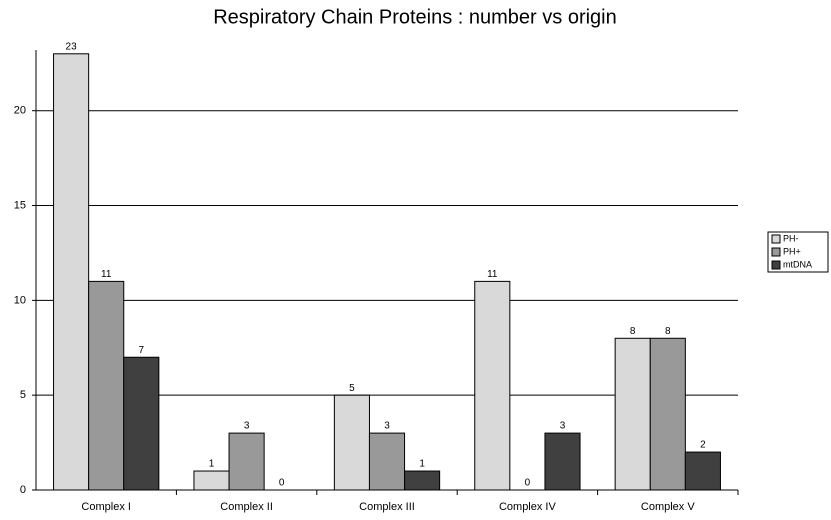 This screenshot has width=831, height=520. Describe the element at coordinates (142, 350) in the screenshot. I see `data-label: 7` at that location.